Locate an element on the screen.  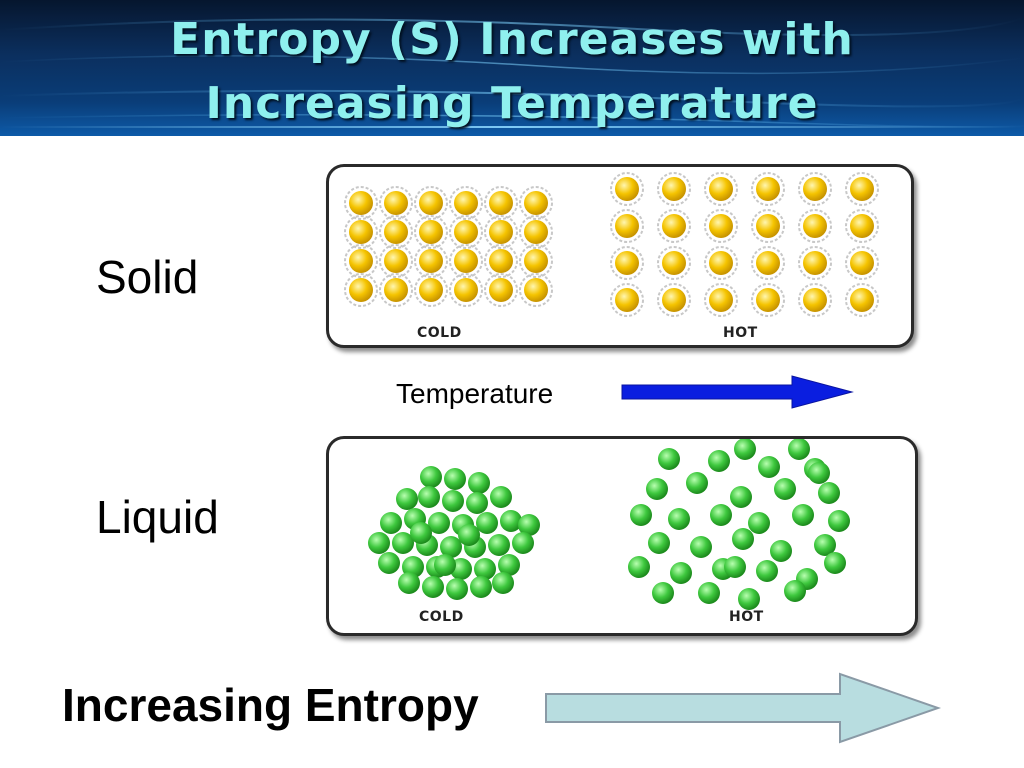
solid-hot-label: HOT is located at coordinates (740, 333).